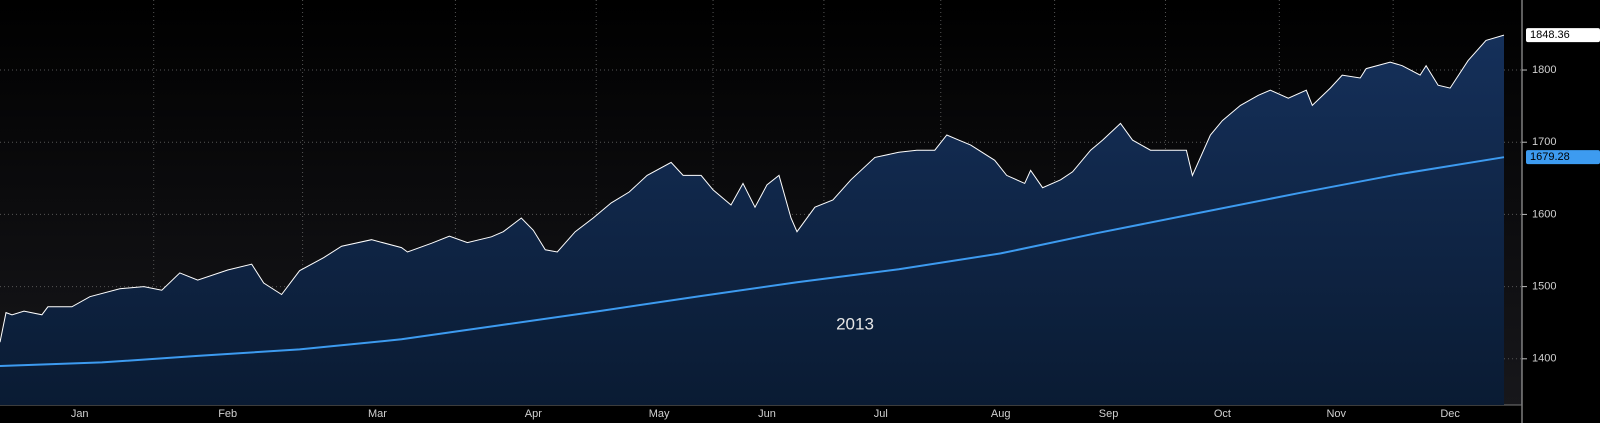  What do you see at coordinates (767, 414) in the screenshot?
I see `x-tick-label: Jun` at bounding box center [767, 414].